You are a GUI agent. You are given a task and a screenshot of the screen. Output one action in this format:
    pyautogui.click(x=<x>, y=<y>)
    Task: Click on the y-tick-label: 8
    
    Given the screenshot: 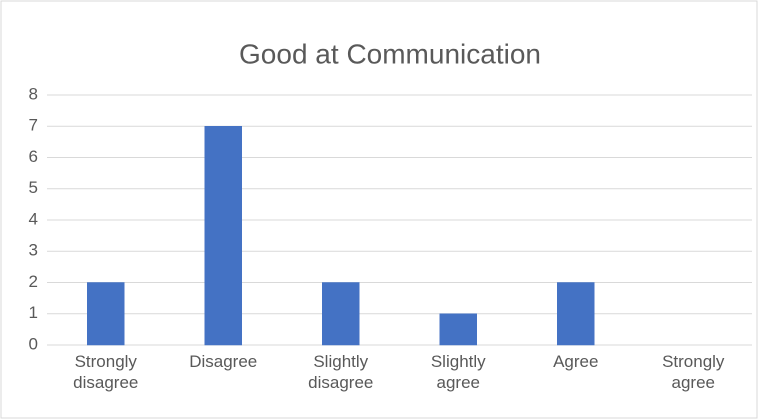 What is the action you would take?
    pyautogui.click(x=33, y=93)
    